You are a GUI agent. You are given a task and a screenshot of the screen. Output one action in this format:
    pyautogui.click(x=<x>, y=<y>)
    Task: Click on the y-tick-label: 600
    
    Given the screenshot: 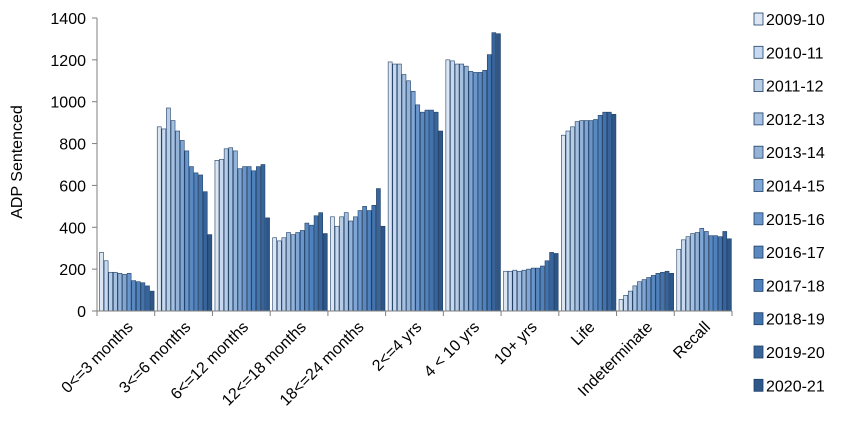 What is the action you would take?
    pyautogui.click(x=72, y=186)
    